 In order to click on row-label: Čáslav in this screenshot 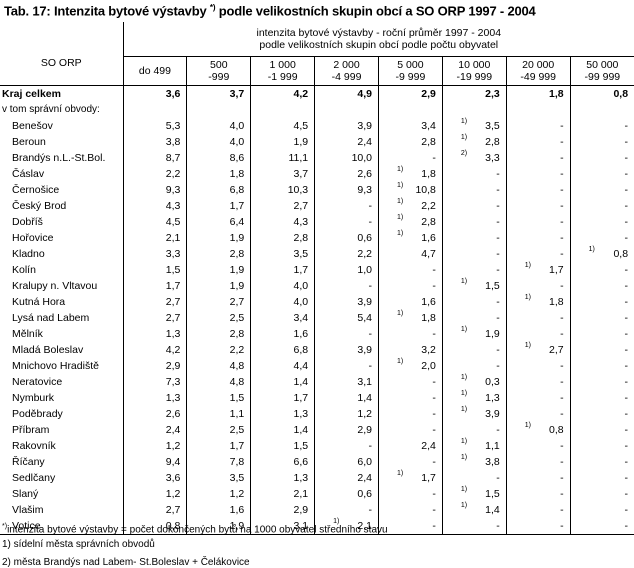, I will do `click(28, 174)`.